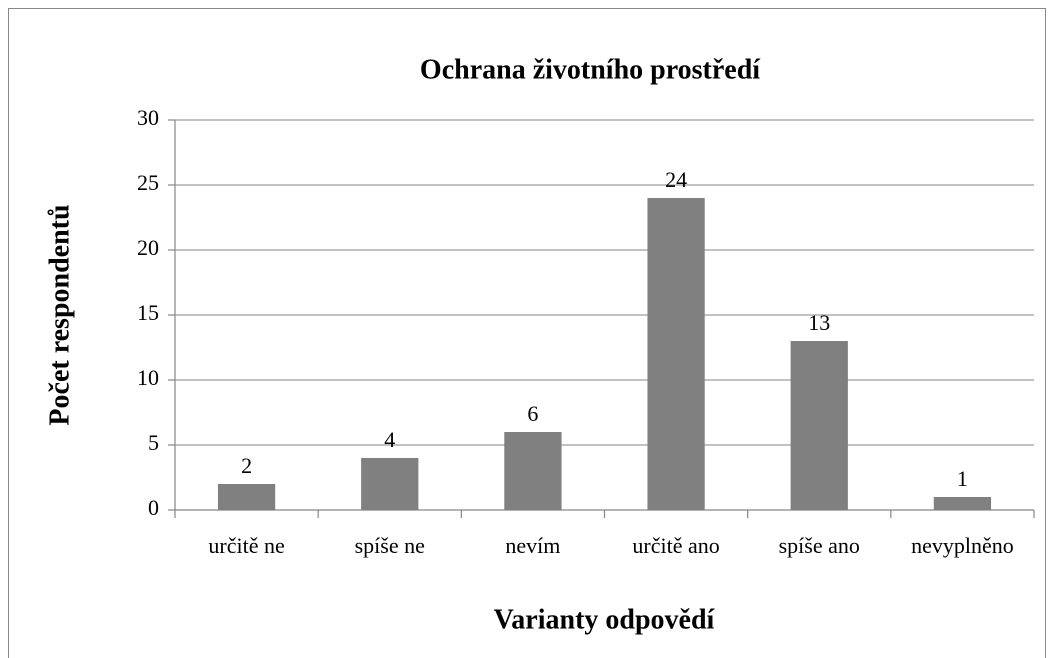 The width and height of the screenshot is (1054, 658). I want to click on x-tick-label: nevím, so click(532, 545).